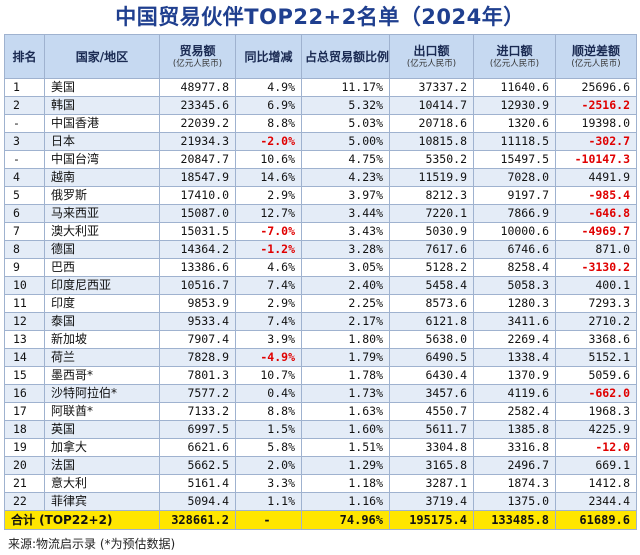 The image size is (640, 555). What do you see at coordinates (596, 56) in the screenshot?
I see `header-balance: 顺逆差额 (亿元人民币)` at bounding box center [596, 56].